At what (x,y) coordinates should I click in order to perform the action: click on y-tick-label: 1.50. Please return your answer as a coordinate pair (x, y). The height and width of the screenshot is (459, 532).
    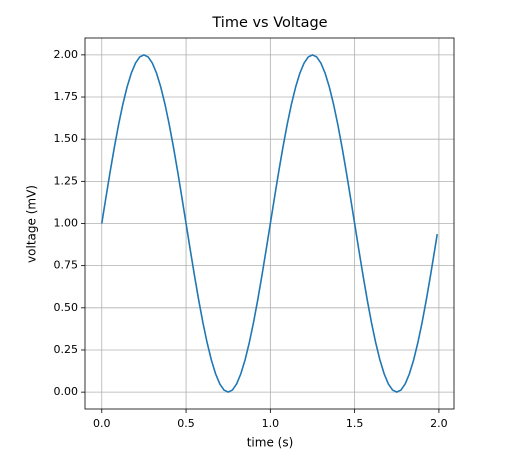
    Looking at the image, I should click on (66, 138).